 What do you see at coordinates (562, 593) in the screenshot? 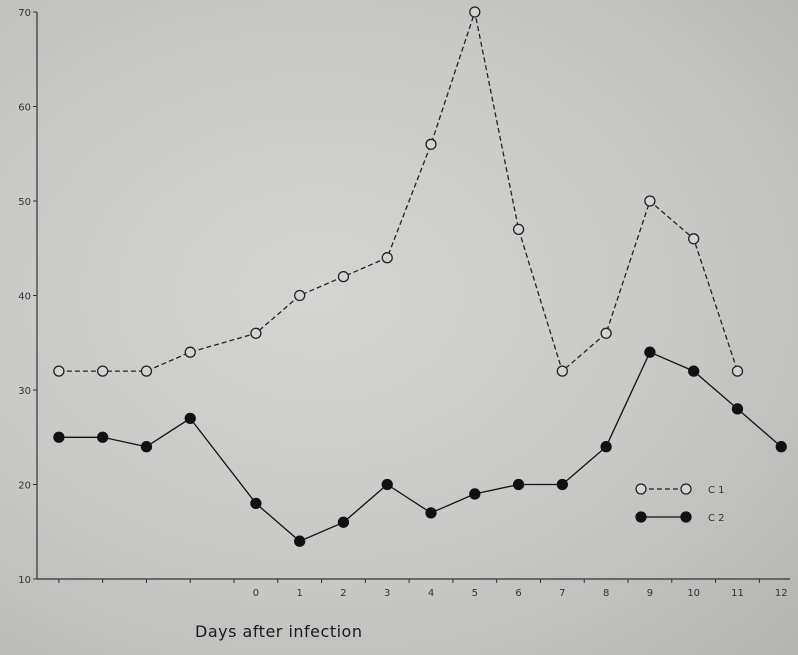
I see `x-tick-label: 7` at bounding box center [562, 593].